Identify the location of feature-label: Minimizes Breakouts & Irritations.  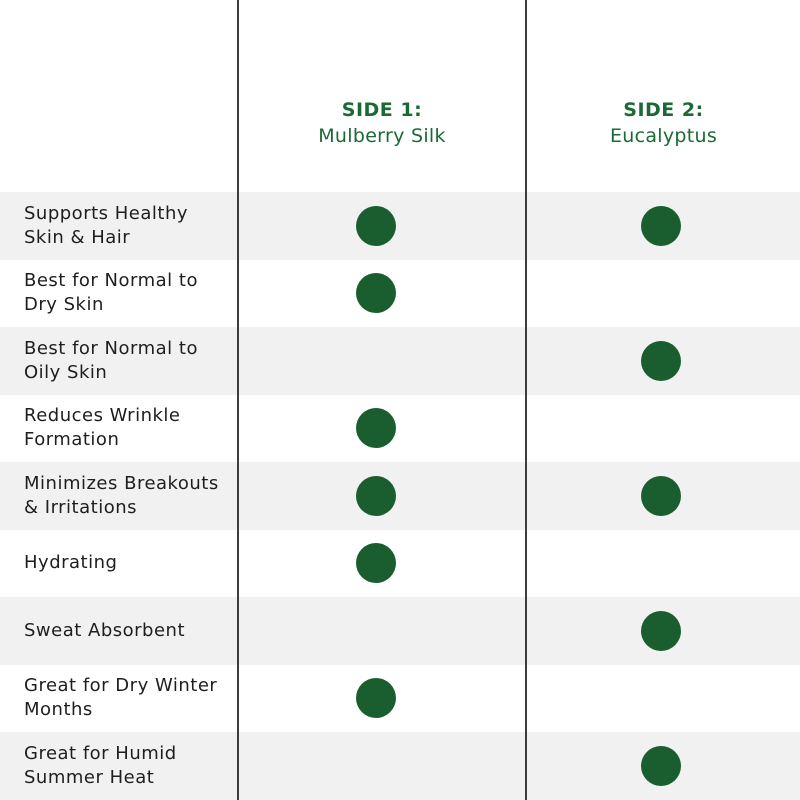
(121, 495).